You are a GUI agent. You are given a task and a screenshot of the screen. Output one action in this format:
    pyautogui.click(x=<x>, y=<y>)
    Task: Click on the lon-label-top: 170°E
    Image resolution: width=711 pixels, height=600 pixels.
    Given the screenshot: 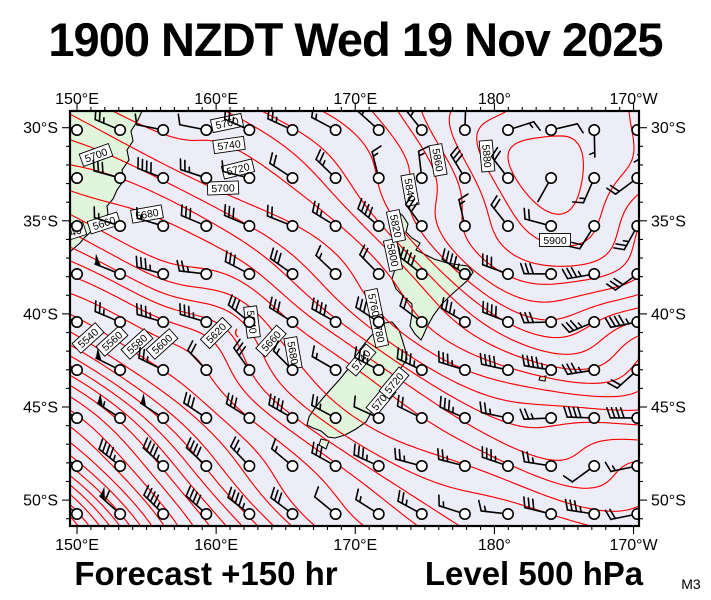 What is the action you would take?
    pyautogui.click(x=355, y=99)
    